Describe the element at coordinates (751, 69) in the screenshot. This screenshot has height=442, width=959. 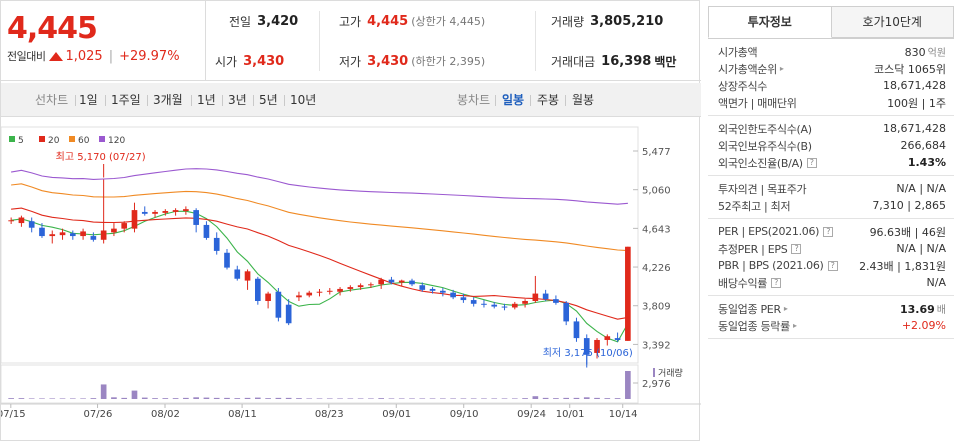
I see `info-label: 시가총액순위 ▸` at that location.